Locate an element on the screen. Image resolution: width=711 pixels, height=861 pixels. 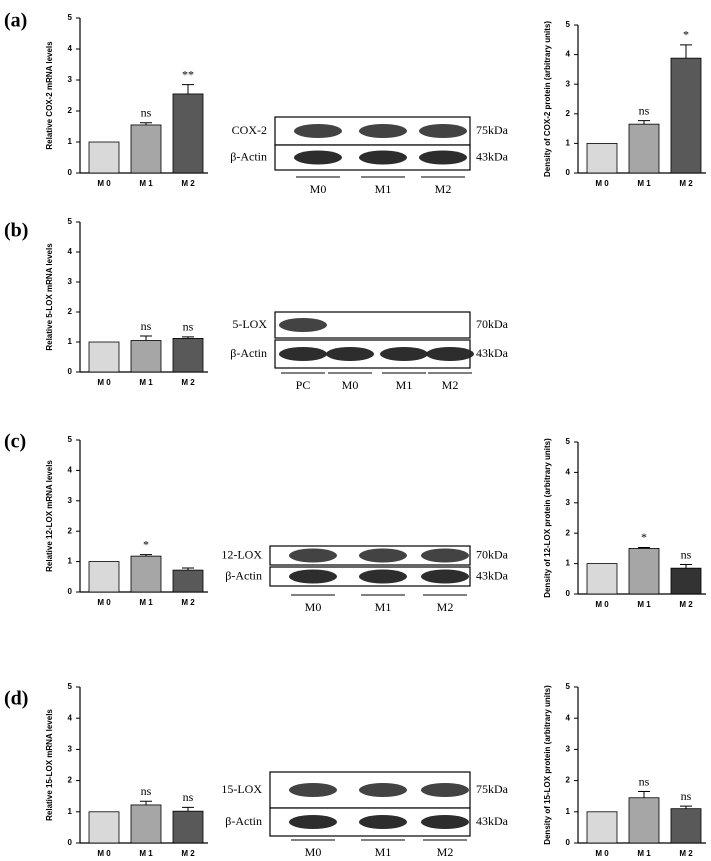
blot-size-label: 70kDa is located at coordinates (492, 324).